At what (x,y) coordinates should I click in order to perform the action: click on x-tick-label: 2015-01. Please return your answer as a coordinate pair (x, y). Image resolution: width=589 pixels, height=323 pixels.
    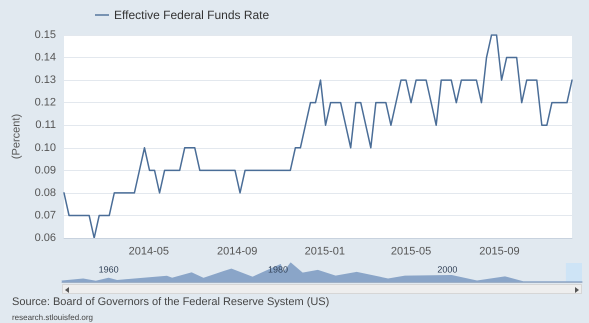
    Looking at the image, I should click on (325, 252).